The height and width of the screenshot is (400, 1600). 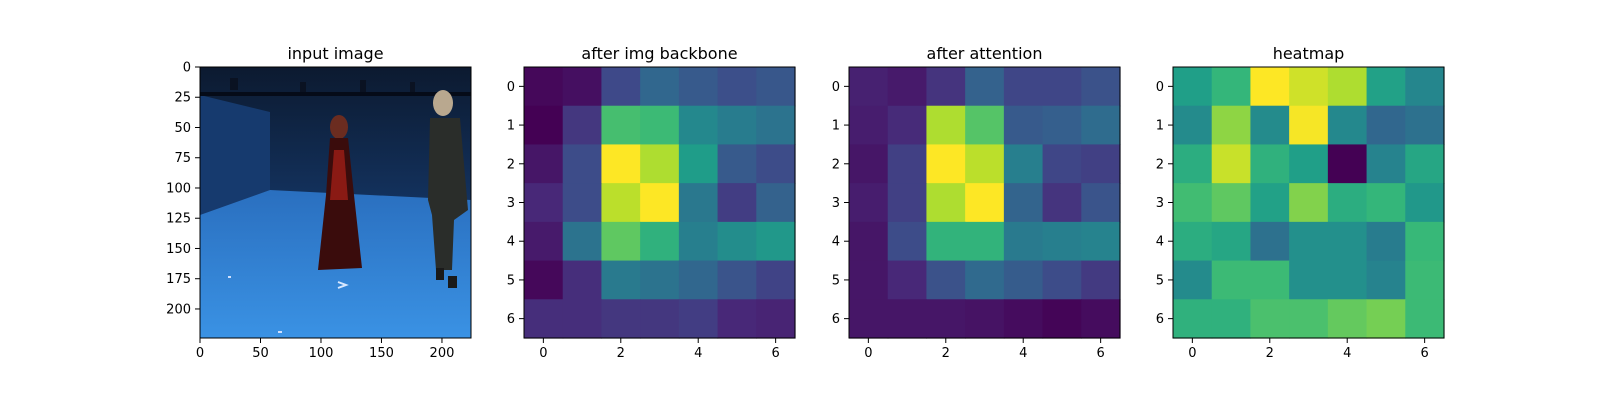 I want to click on y-tick-label: 150, so click(x=178, y=249).